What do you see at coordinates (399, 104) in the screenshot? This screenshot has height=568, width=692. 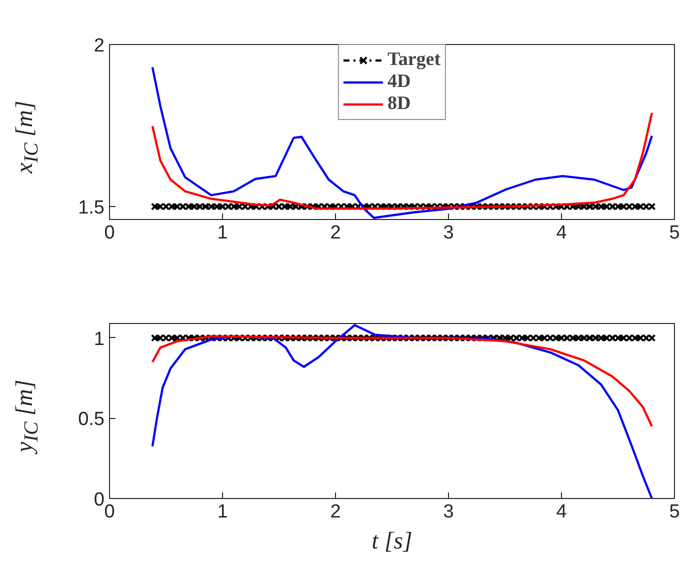 I see `legend-label: 8D` at bounding box center [399, 104].